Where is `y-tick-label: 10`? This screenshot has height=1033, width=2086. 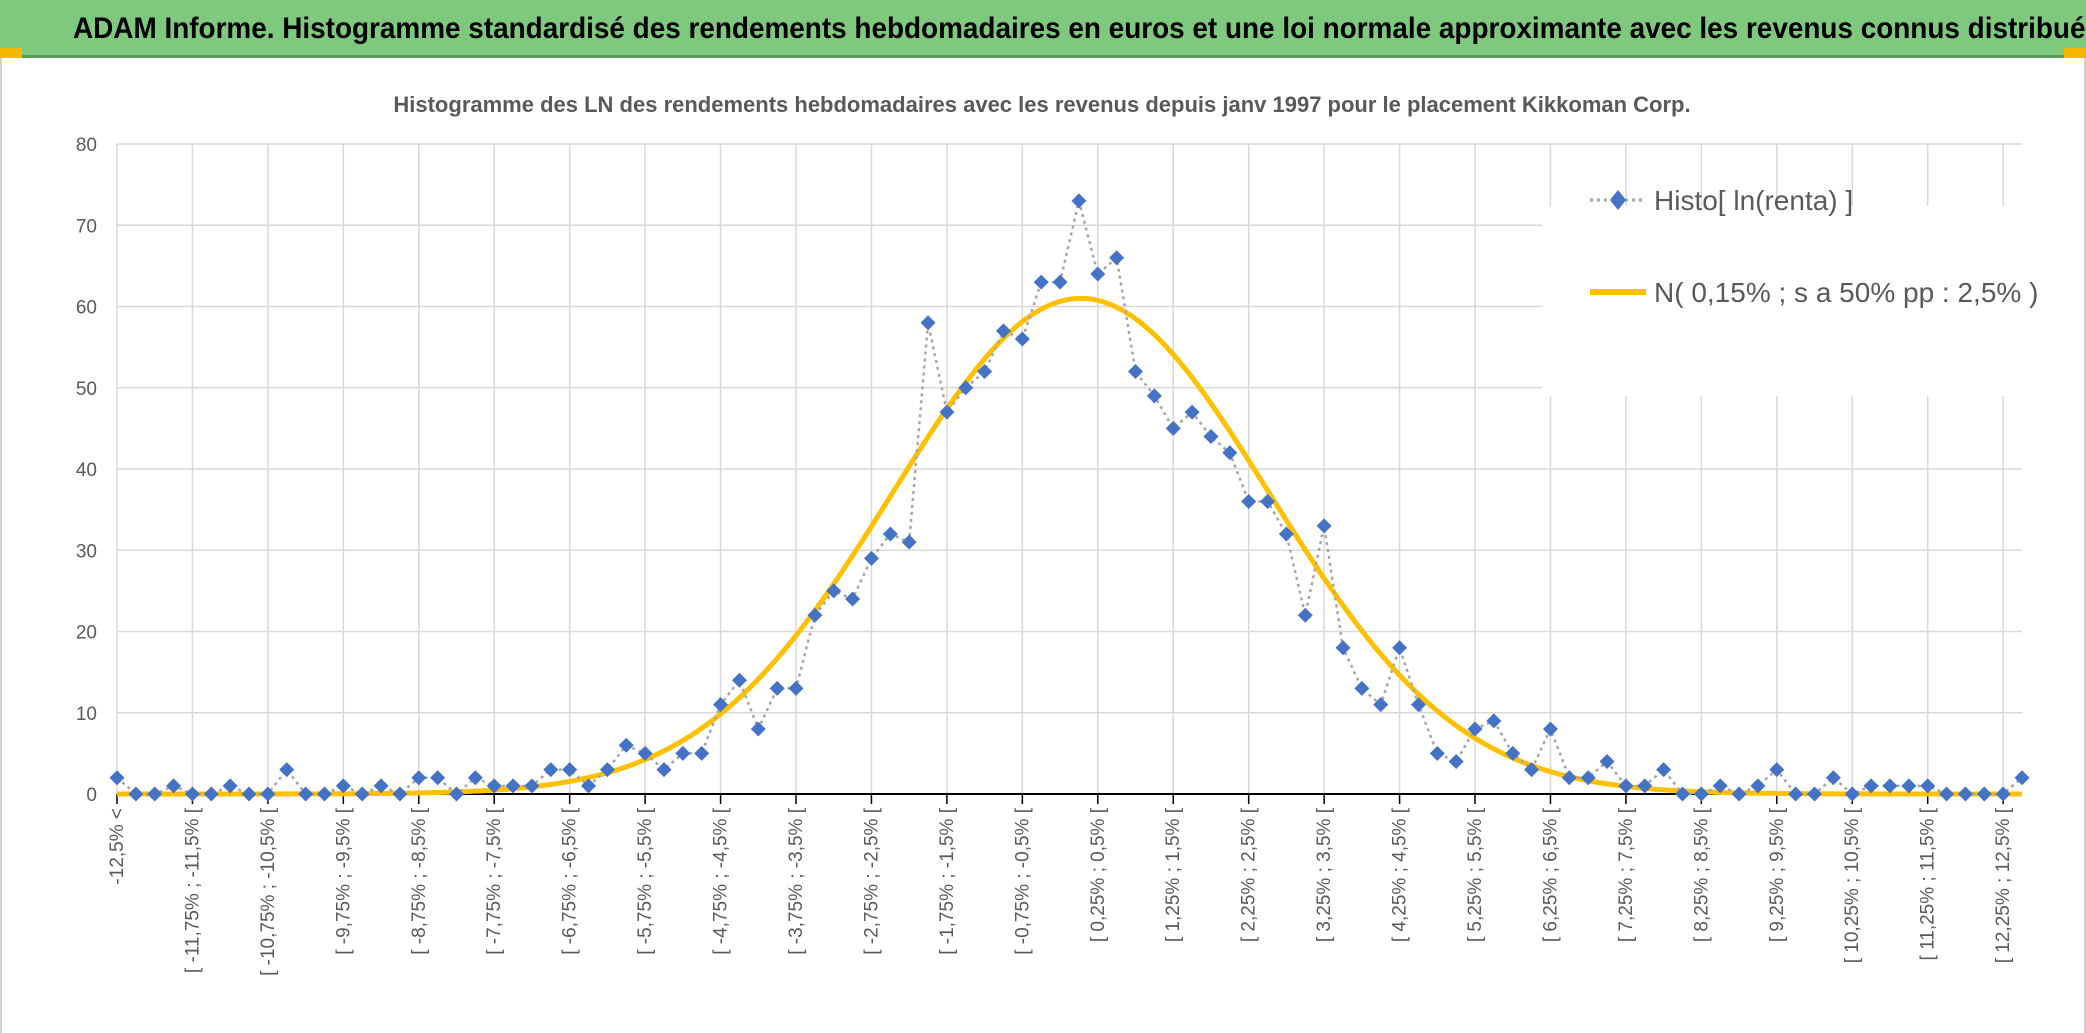 y-tick-label: 10 is located at coordinates (86, 714).